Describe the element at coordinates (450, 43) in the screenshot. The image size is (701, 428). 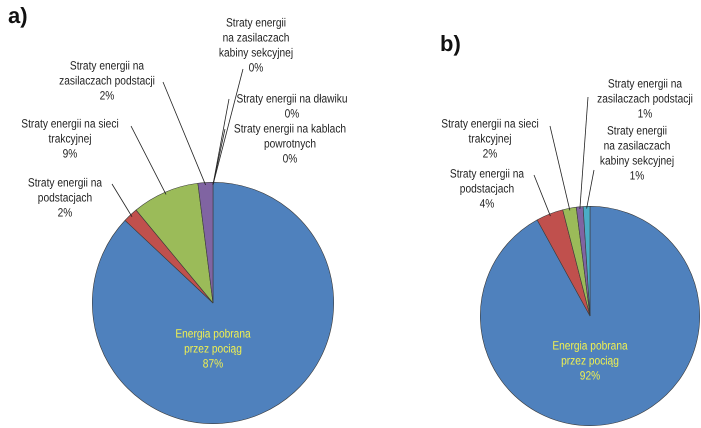
I see `chart-title: b)` at that location.